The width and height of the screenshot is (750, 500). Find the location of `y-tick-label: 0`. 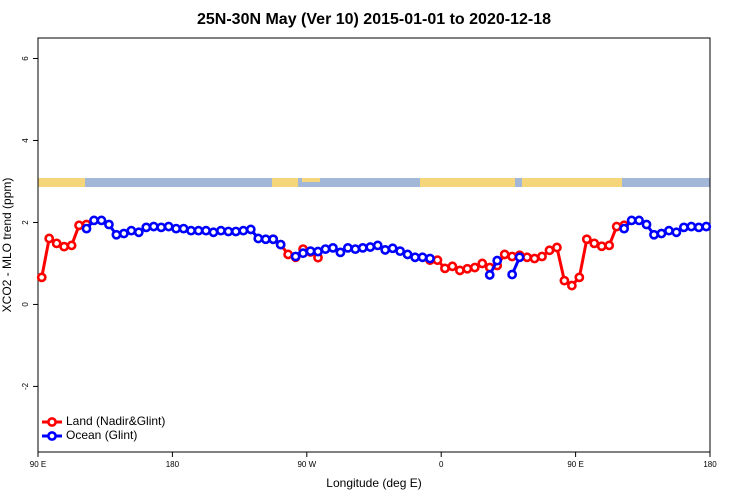

y-tick-label: 0 is located at coordinates (25, 304).